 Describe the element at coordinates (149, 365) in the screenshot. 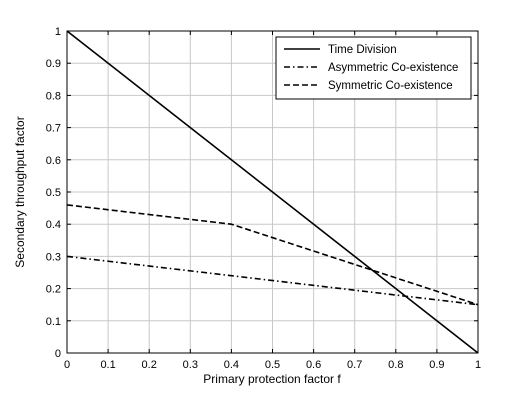

I see `x-tick-label: 0.2` at that location.